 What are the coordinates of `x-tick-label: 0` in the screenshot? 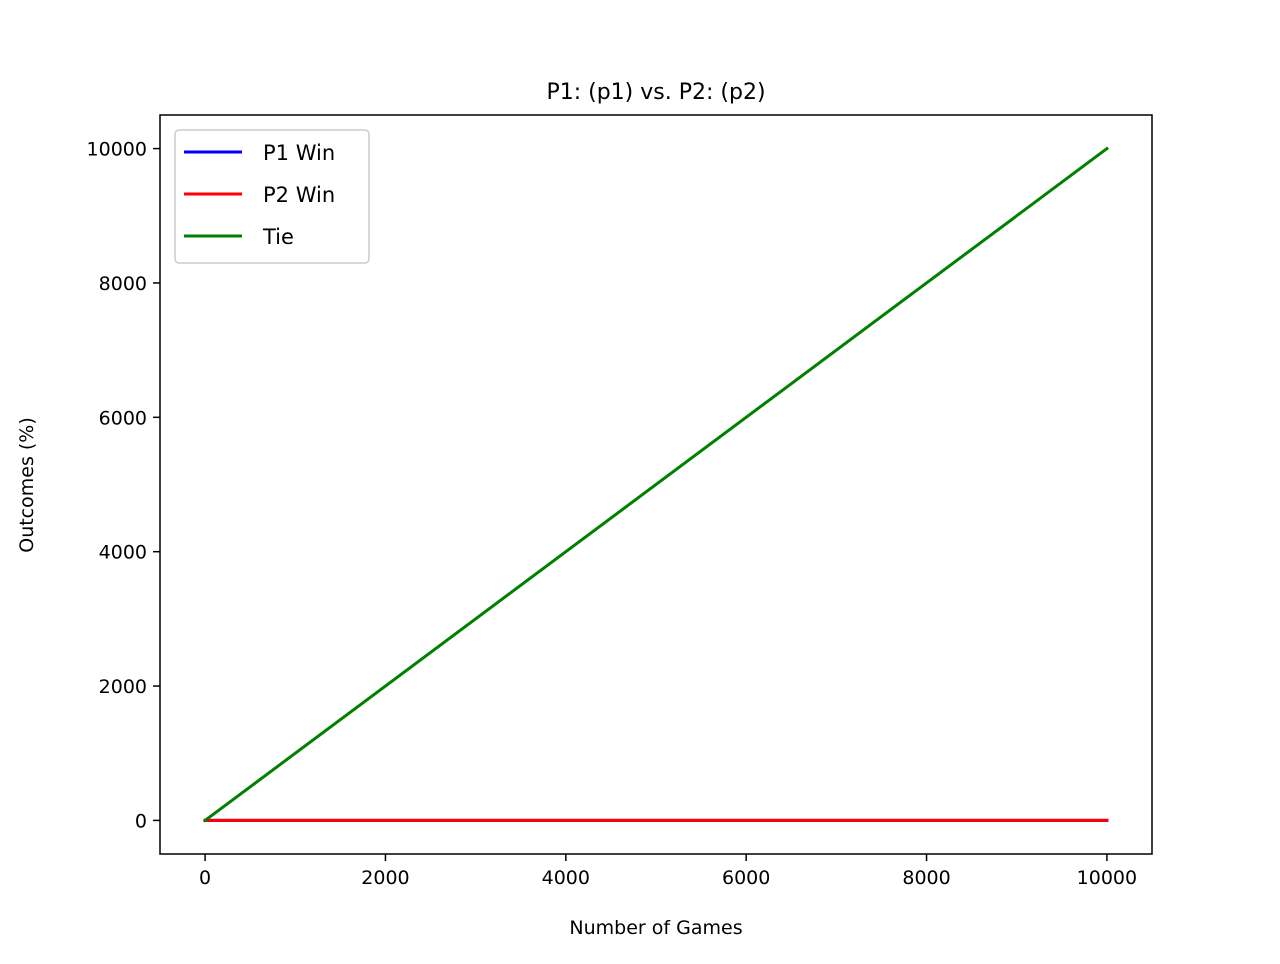 It's located at (205, 878).